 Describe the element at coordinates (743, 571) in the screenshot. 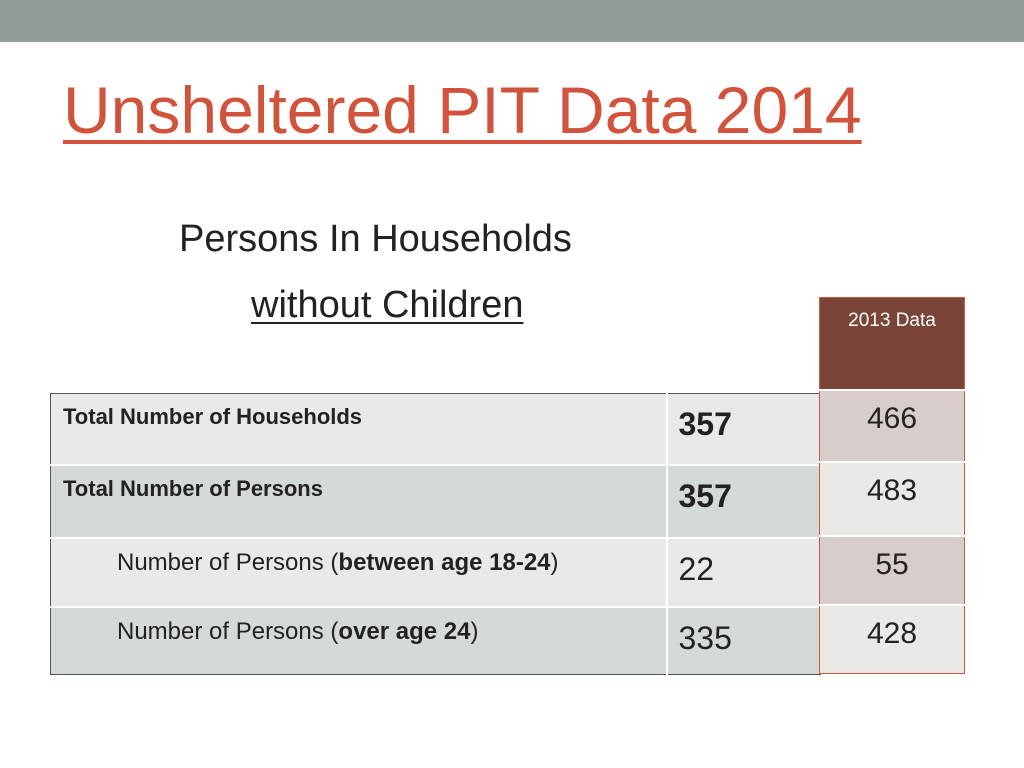

I see `value-2014-cell: 22` at that location.